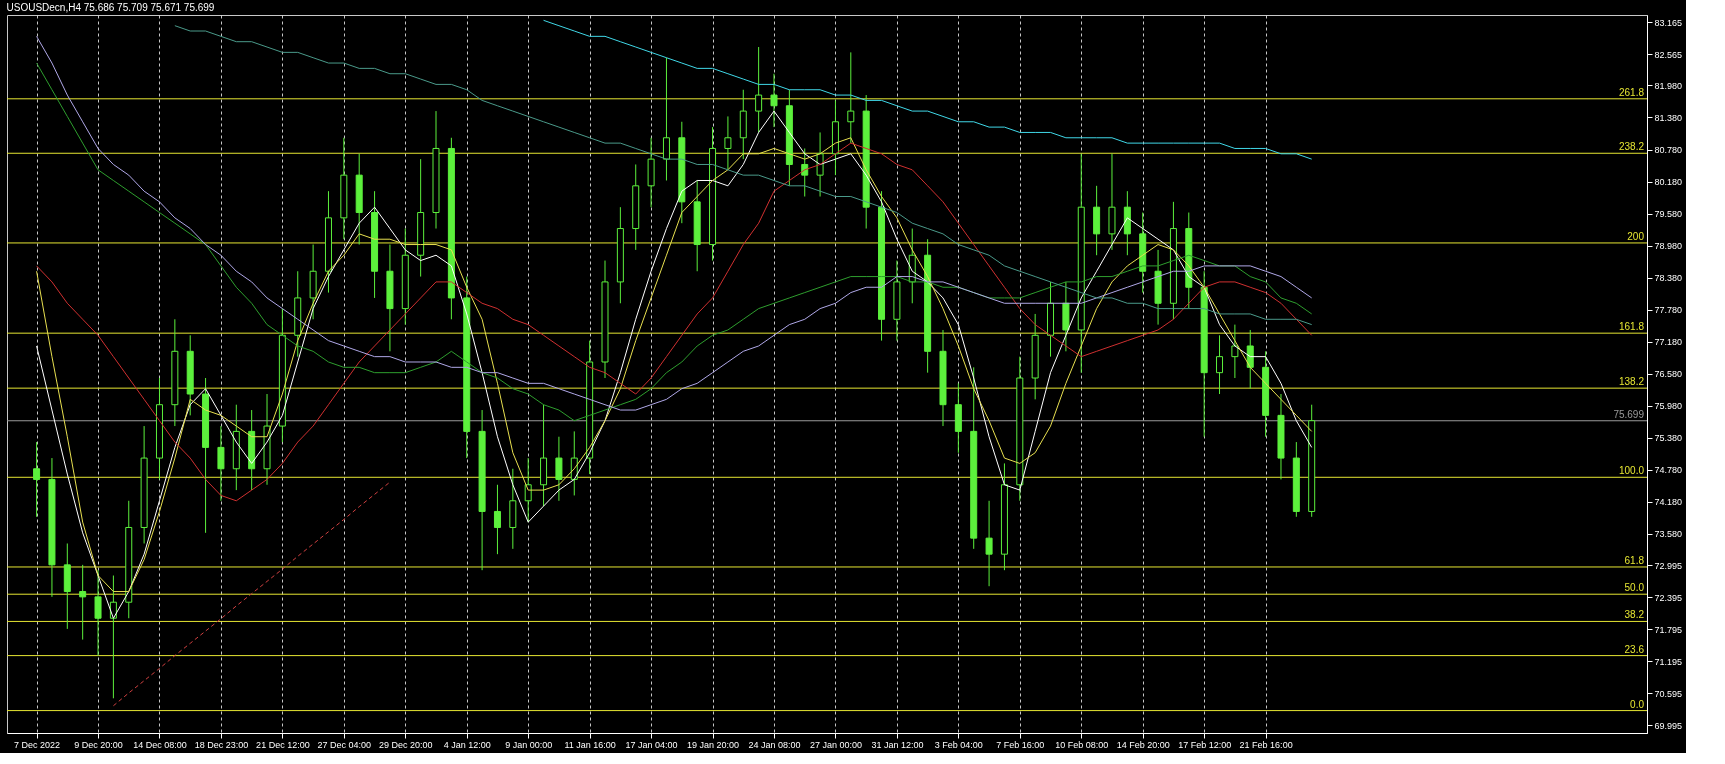 The width and height of the screenshot is (1725, 764). I want to click on chart-title: USOUSDecn,H4 75.686 75.709 75.671 75.699, so click(110, 7).